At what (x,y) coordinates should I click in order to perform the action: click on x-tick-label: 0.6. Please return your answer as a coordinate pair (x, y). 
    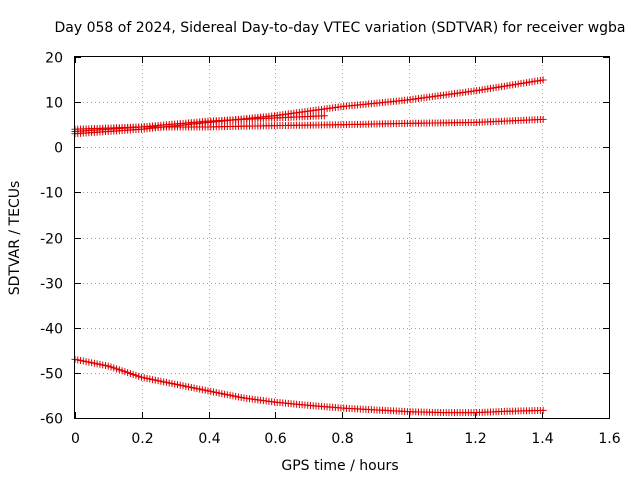
    Looking at the image, I should click on (275, 439).